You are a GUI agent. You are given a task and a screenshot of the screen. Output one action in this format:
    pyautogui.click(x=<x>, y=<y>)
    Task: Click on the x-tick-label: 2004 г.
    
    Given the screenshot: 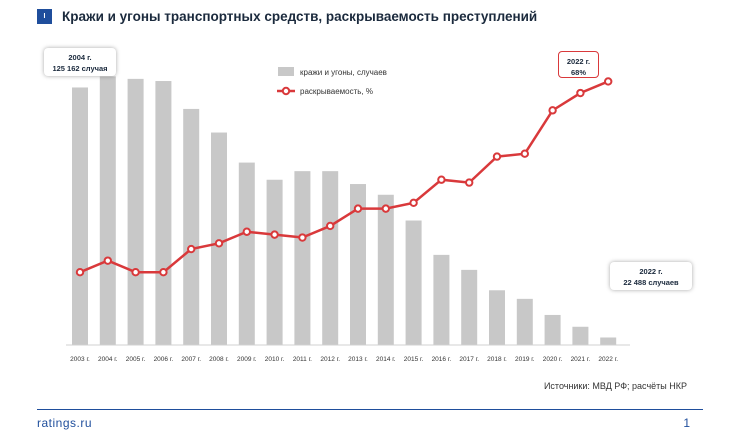 What is the action you would take?
    pyautogui.click(x=108, y=359)
    